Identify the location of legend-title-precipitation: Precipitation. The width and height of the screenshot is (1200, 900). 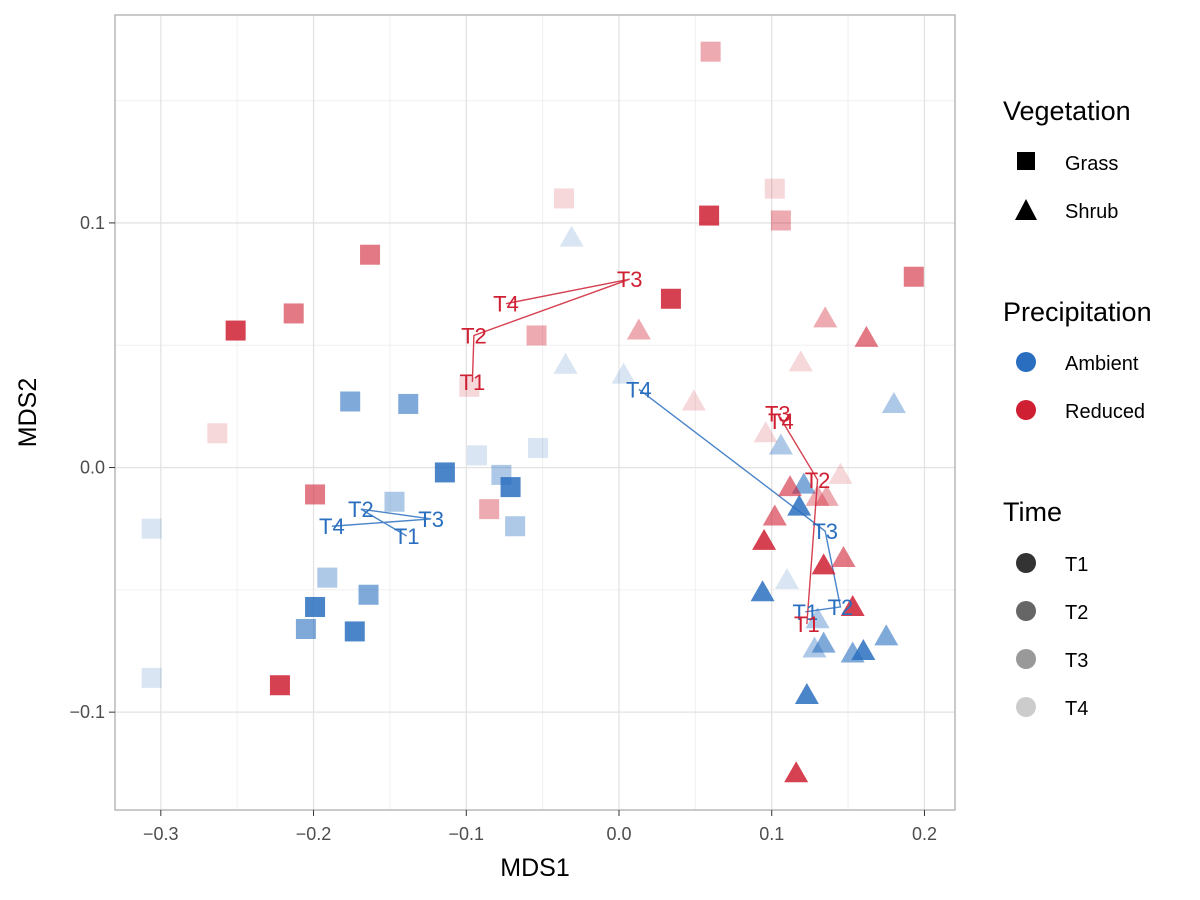
(1077, 312).